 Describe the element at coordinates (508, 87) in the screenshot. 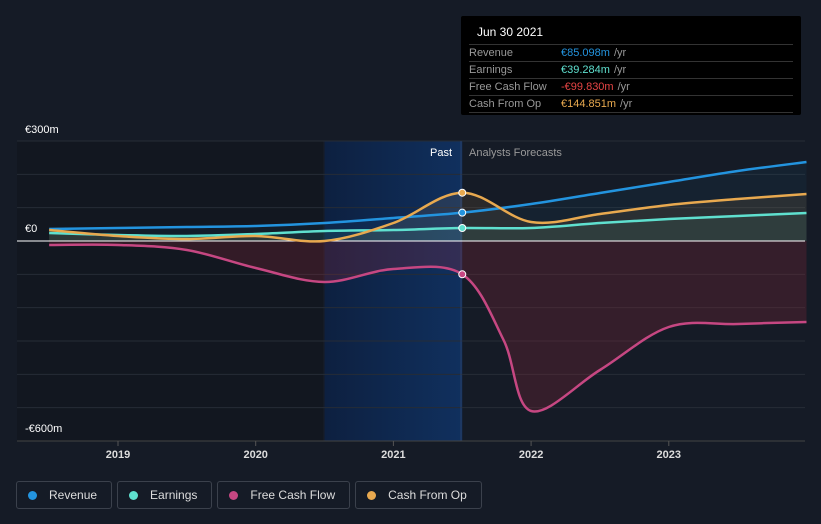

I see `tooltip-label: Free Cash Flow` at that location.